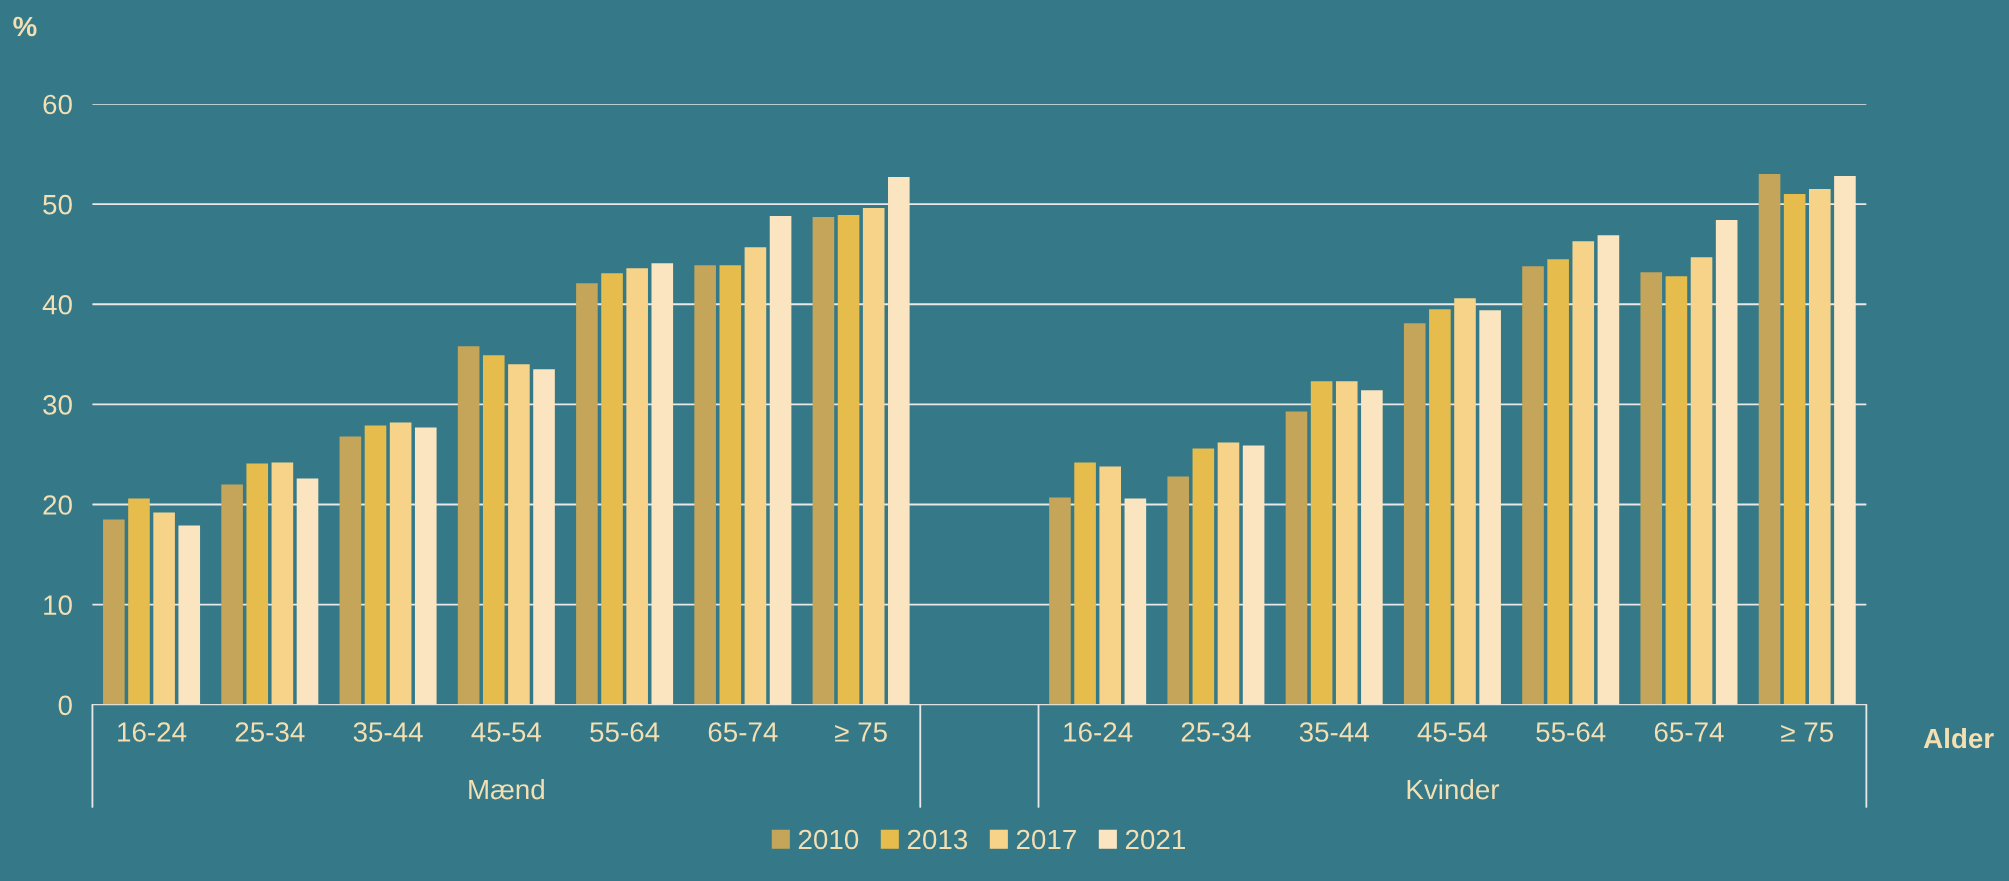  I want to click on y-axis-title: %, so click(25, 26).